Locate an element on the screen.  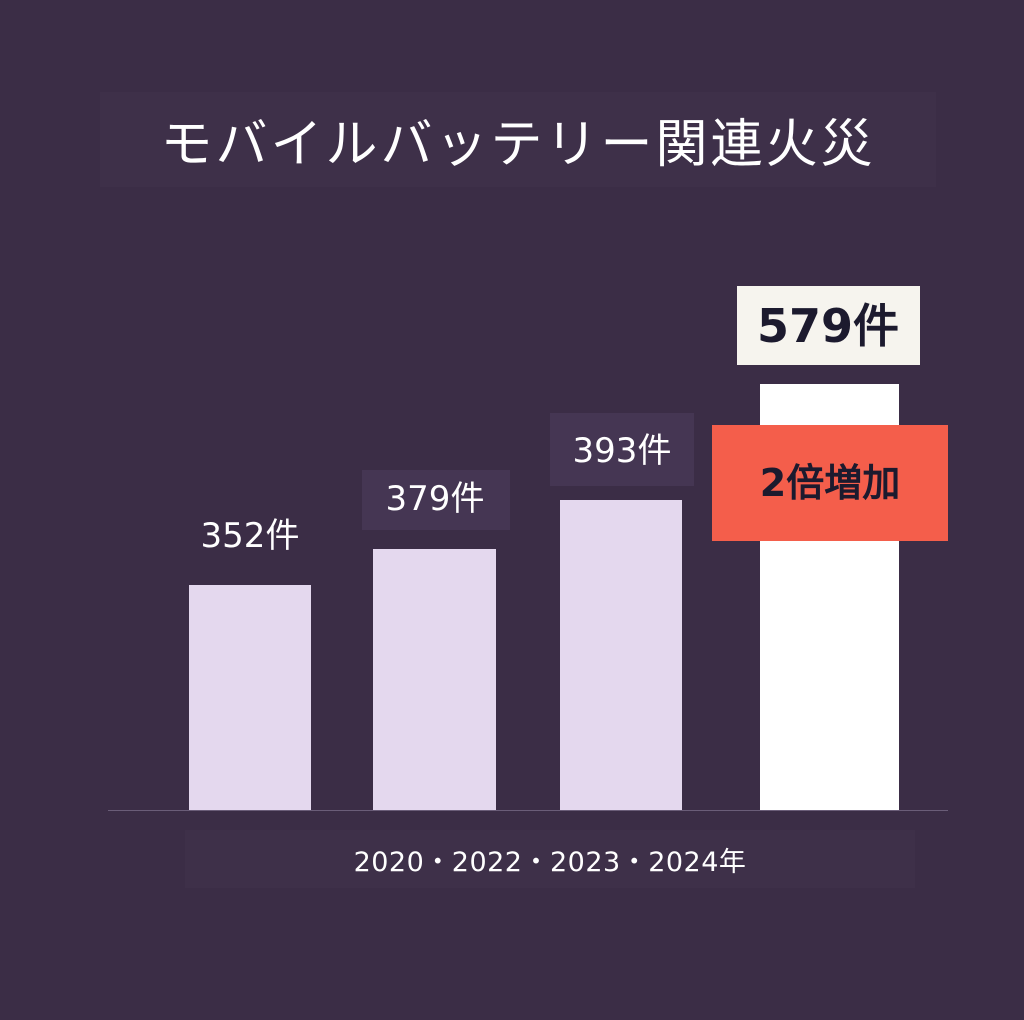
value-label-2023: 393件 is located at coordinates (622, 451).